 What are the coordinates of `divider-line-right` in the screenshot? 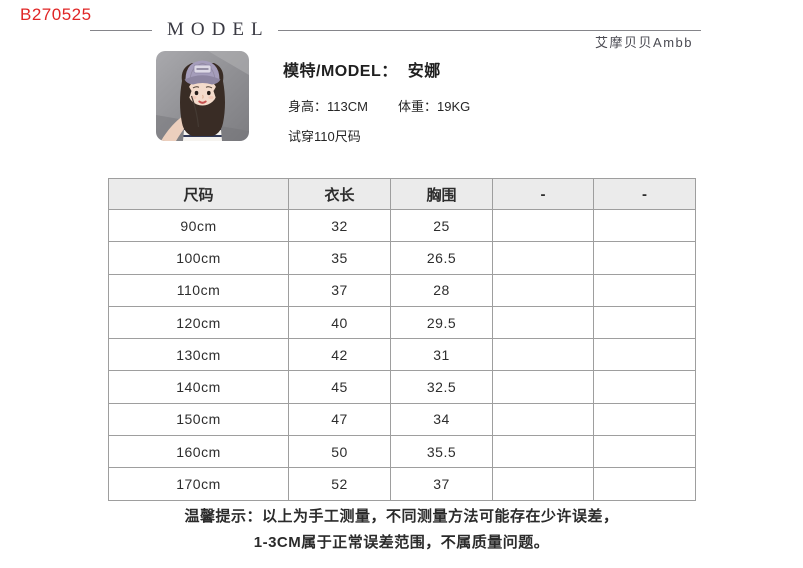 It's located at (489, 30).